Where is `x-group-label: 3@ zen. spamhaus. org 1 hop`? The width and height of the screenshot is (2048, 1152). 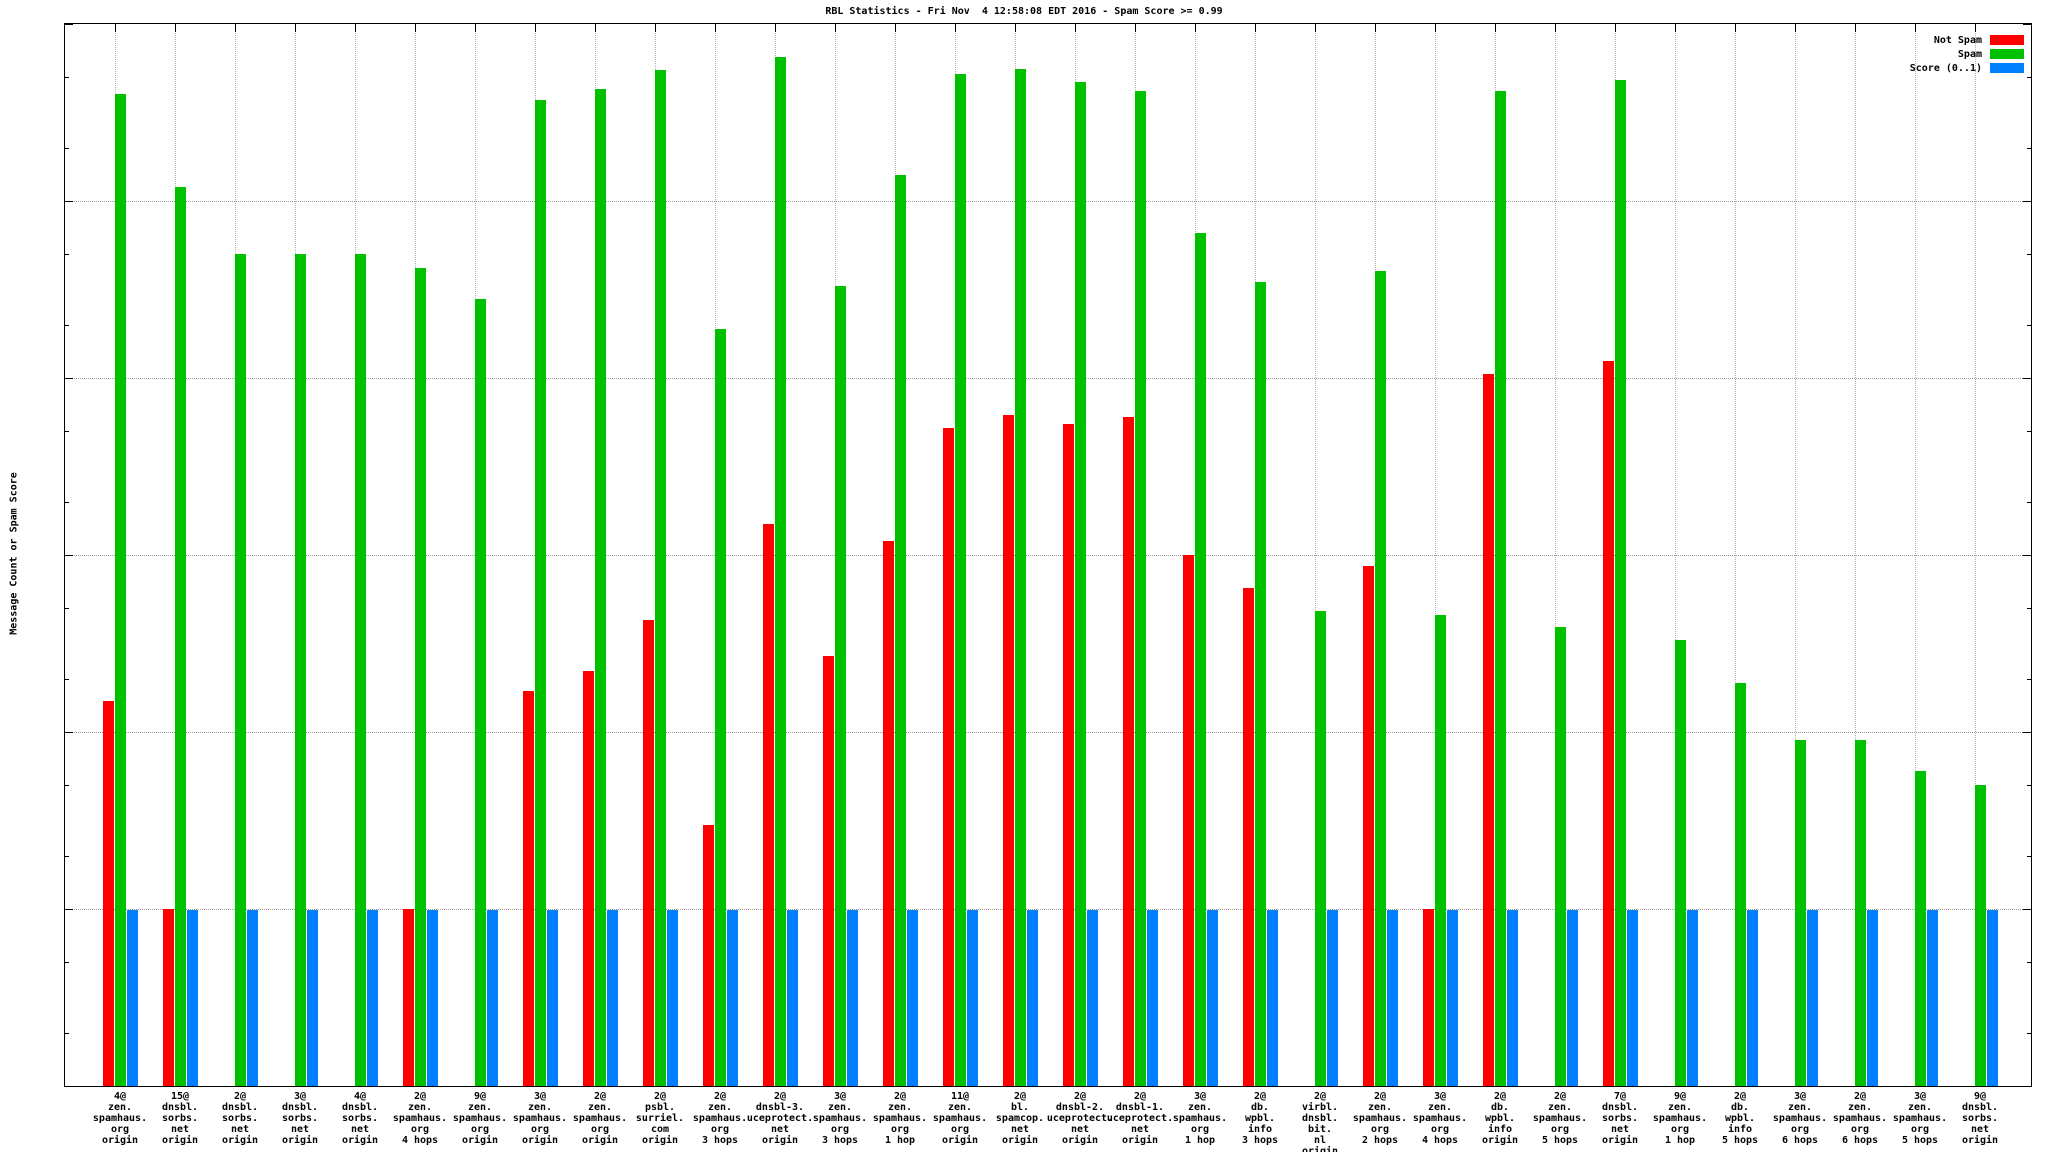
x-group-label: 3@ zen. spamhaus. org 1 hop is located at coordinates (1200, 1118).